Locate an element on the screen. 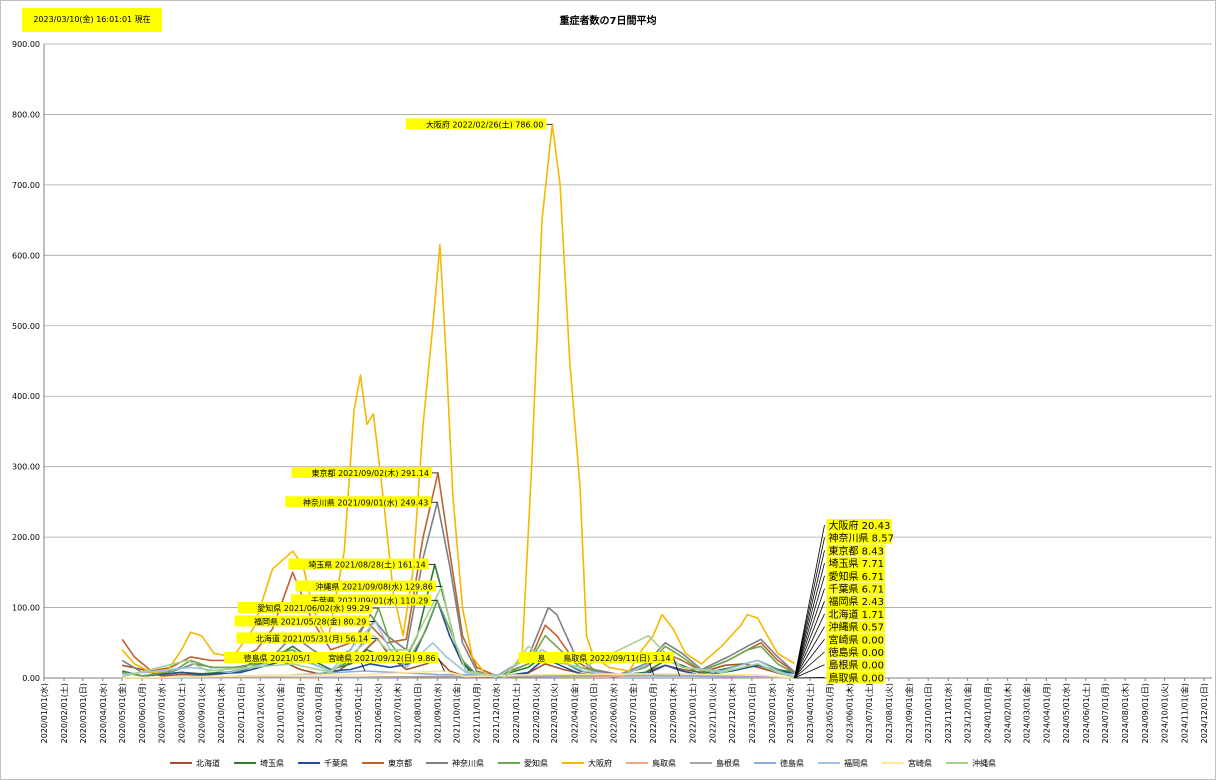  x-tick-label: 2021/07/01(木) is located at coordinates (397, 713).